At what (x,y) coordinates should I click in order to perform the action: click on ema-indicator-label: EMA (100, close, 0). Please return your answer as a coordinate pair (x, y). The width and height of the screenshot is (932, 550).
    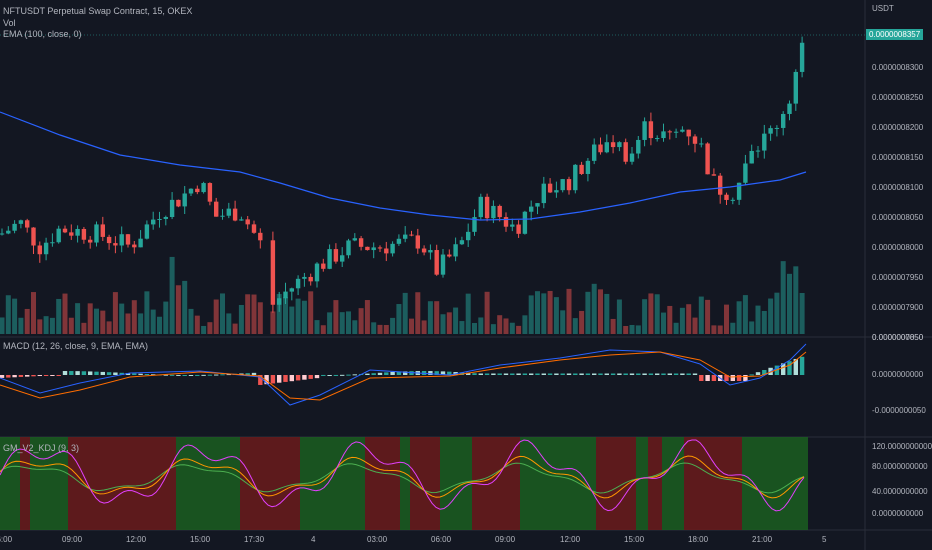
    Looking at the image, I should click on (42, 34).